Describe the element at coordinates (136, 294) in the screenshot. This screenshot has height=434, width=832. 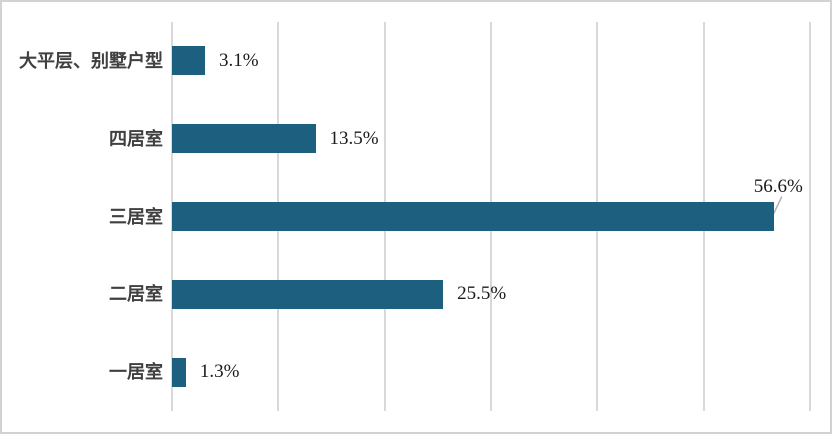
I see `category-label: 二居室` at that location.